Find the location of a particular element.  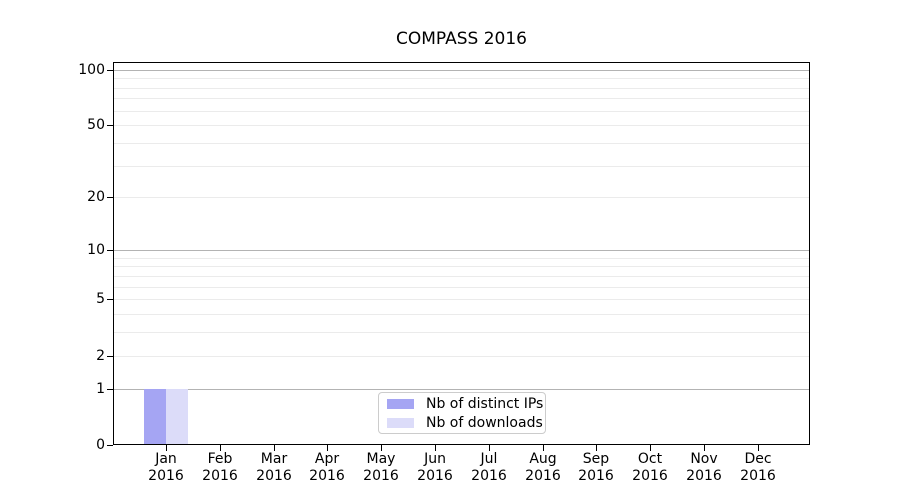

legend: Nb of distinct IPs Nb of downloads is located at coordinates (462, 413).